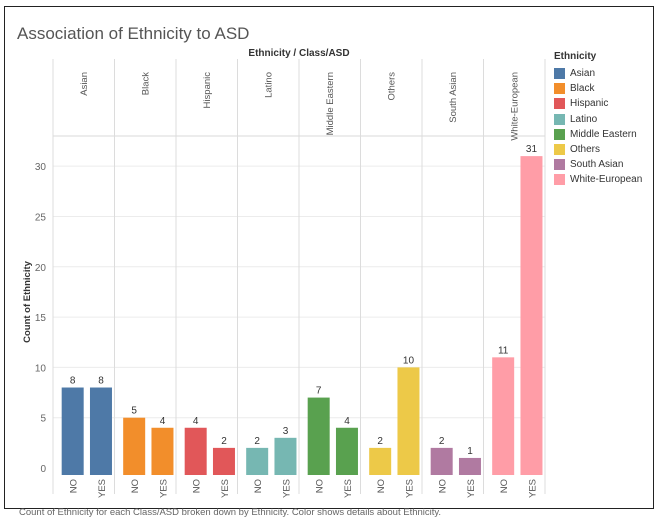 The height and width of the screenshot is (518, 659). I want to click on legend-label: Black, so click(582, 89).